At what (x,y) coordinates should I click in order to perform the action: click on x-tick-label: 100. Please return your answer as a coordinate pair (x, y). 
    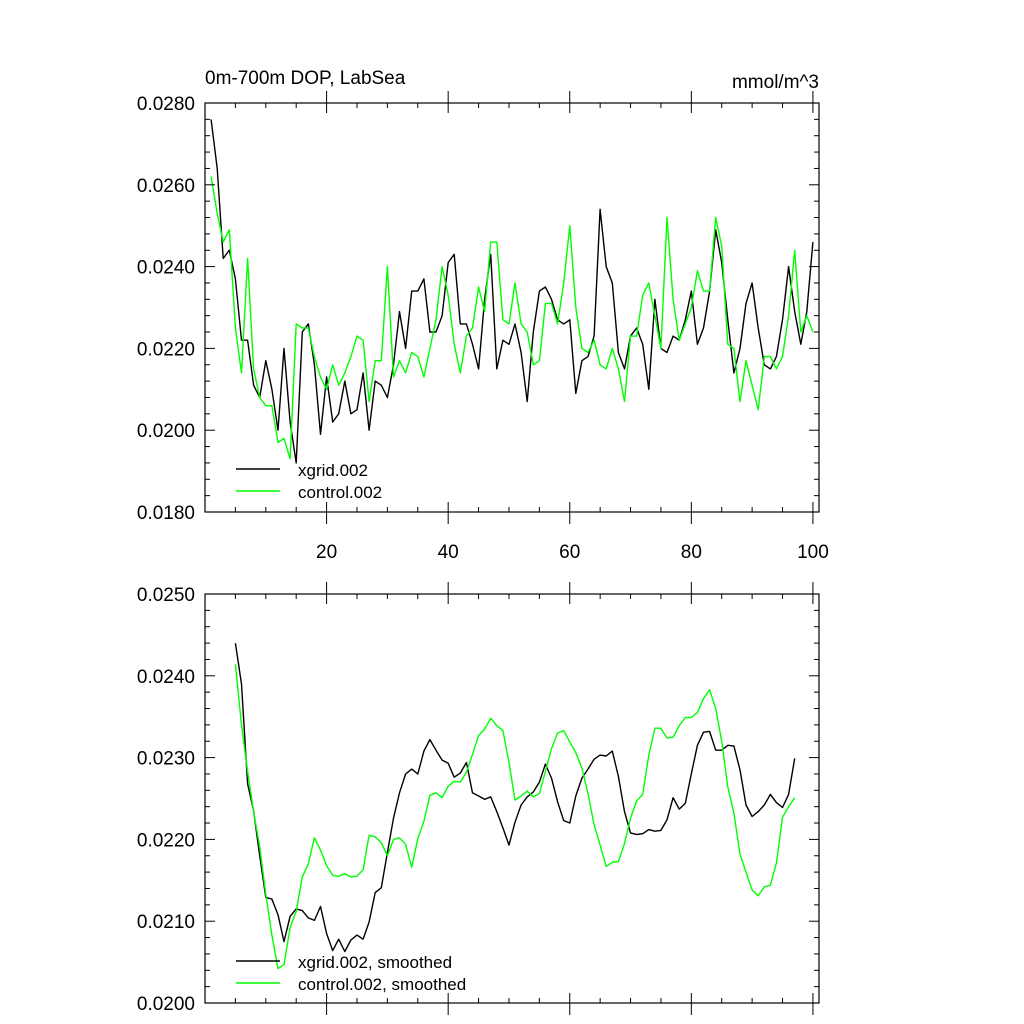
    Looking at the image, I should click on (813, 552).